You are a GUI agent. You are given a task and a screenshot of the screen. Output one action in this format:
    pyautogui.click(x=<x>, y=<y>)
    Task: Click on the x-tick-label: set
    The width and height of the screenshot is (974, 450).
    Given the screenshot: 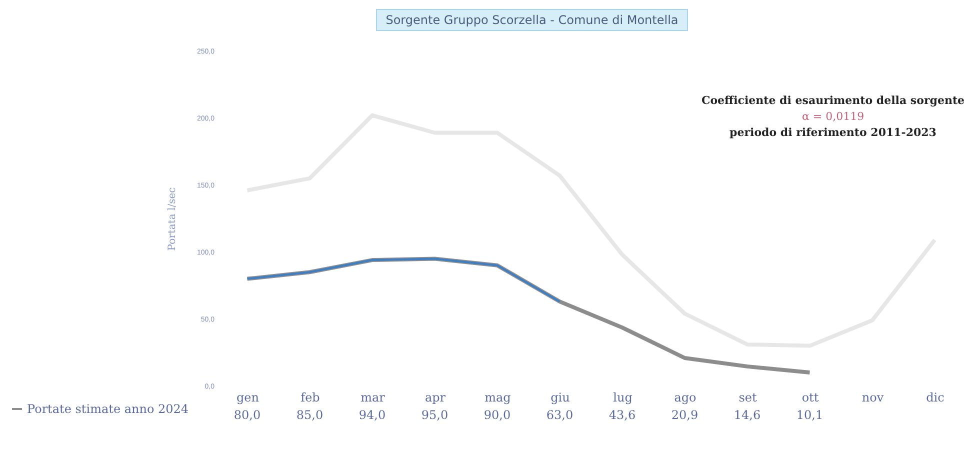 What is the action you would take?
    pyautogui.click(x=747, y=397)
    